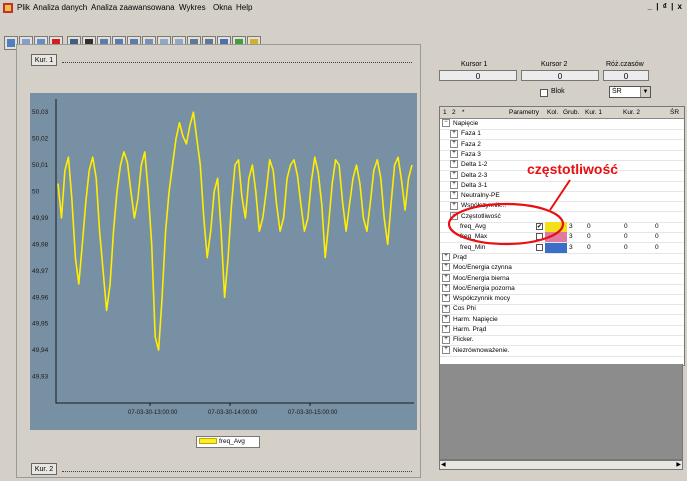 This screenshot has width=687, height=481. Describe the element at coordinates (458, 340) in the screenshot. I see `tree-row: + Flicker.` at that location.